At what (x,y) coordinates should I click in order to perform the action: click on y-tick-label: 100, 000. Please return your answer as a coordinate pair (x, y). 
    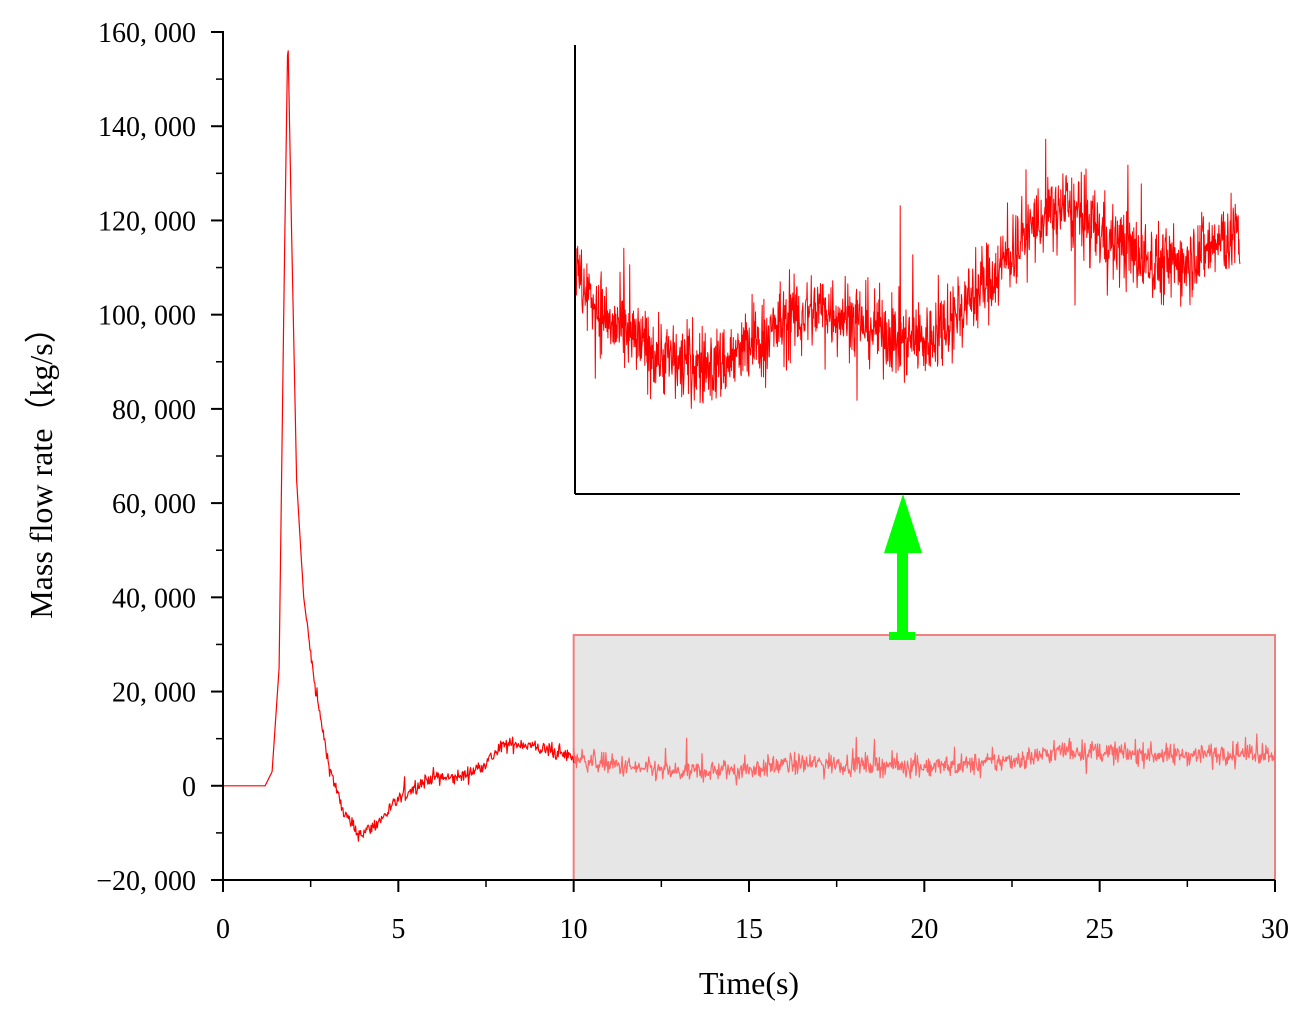
    Looking at the image, I should click on (147, 316).